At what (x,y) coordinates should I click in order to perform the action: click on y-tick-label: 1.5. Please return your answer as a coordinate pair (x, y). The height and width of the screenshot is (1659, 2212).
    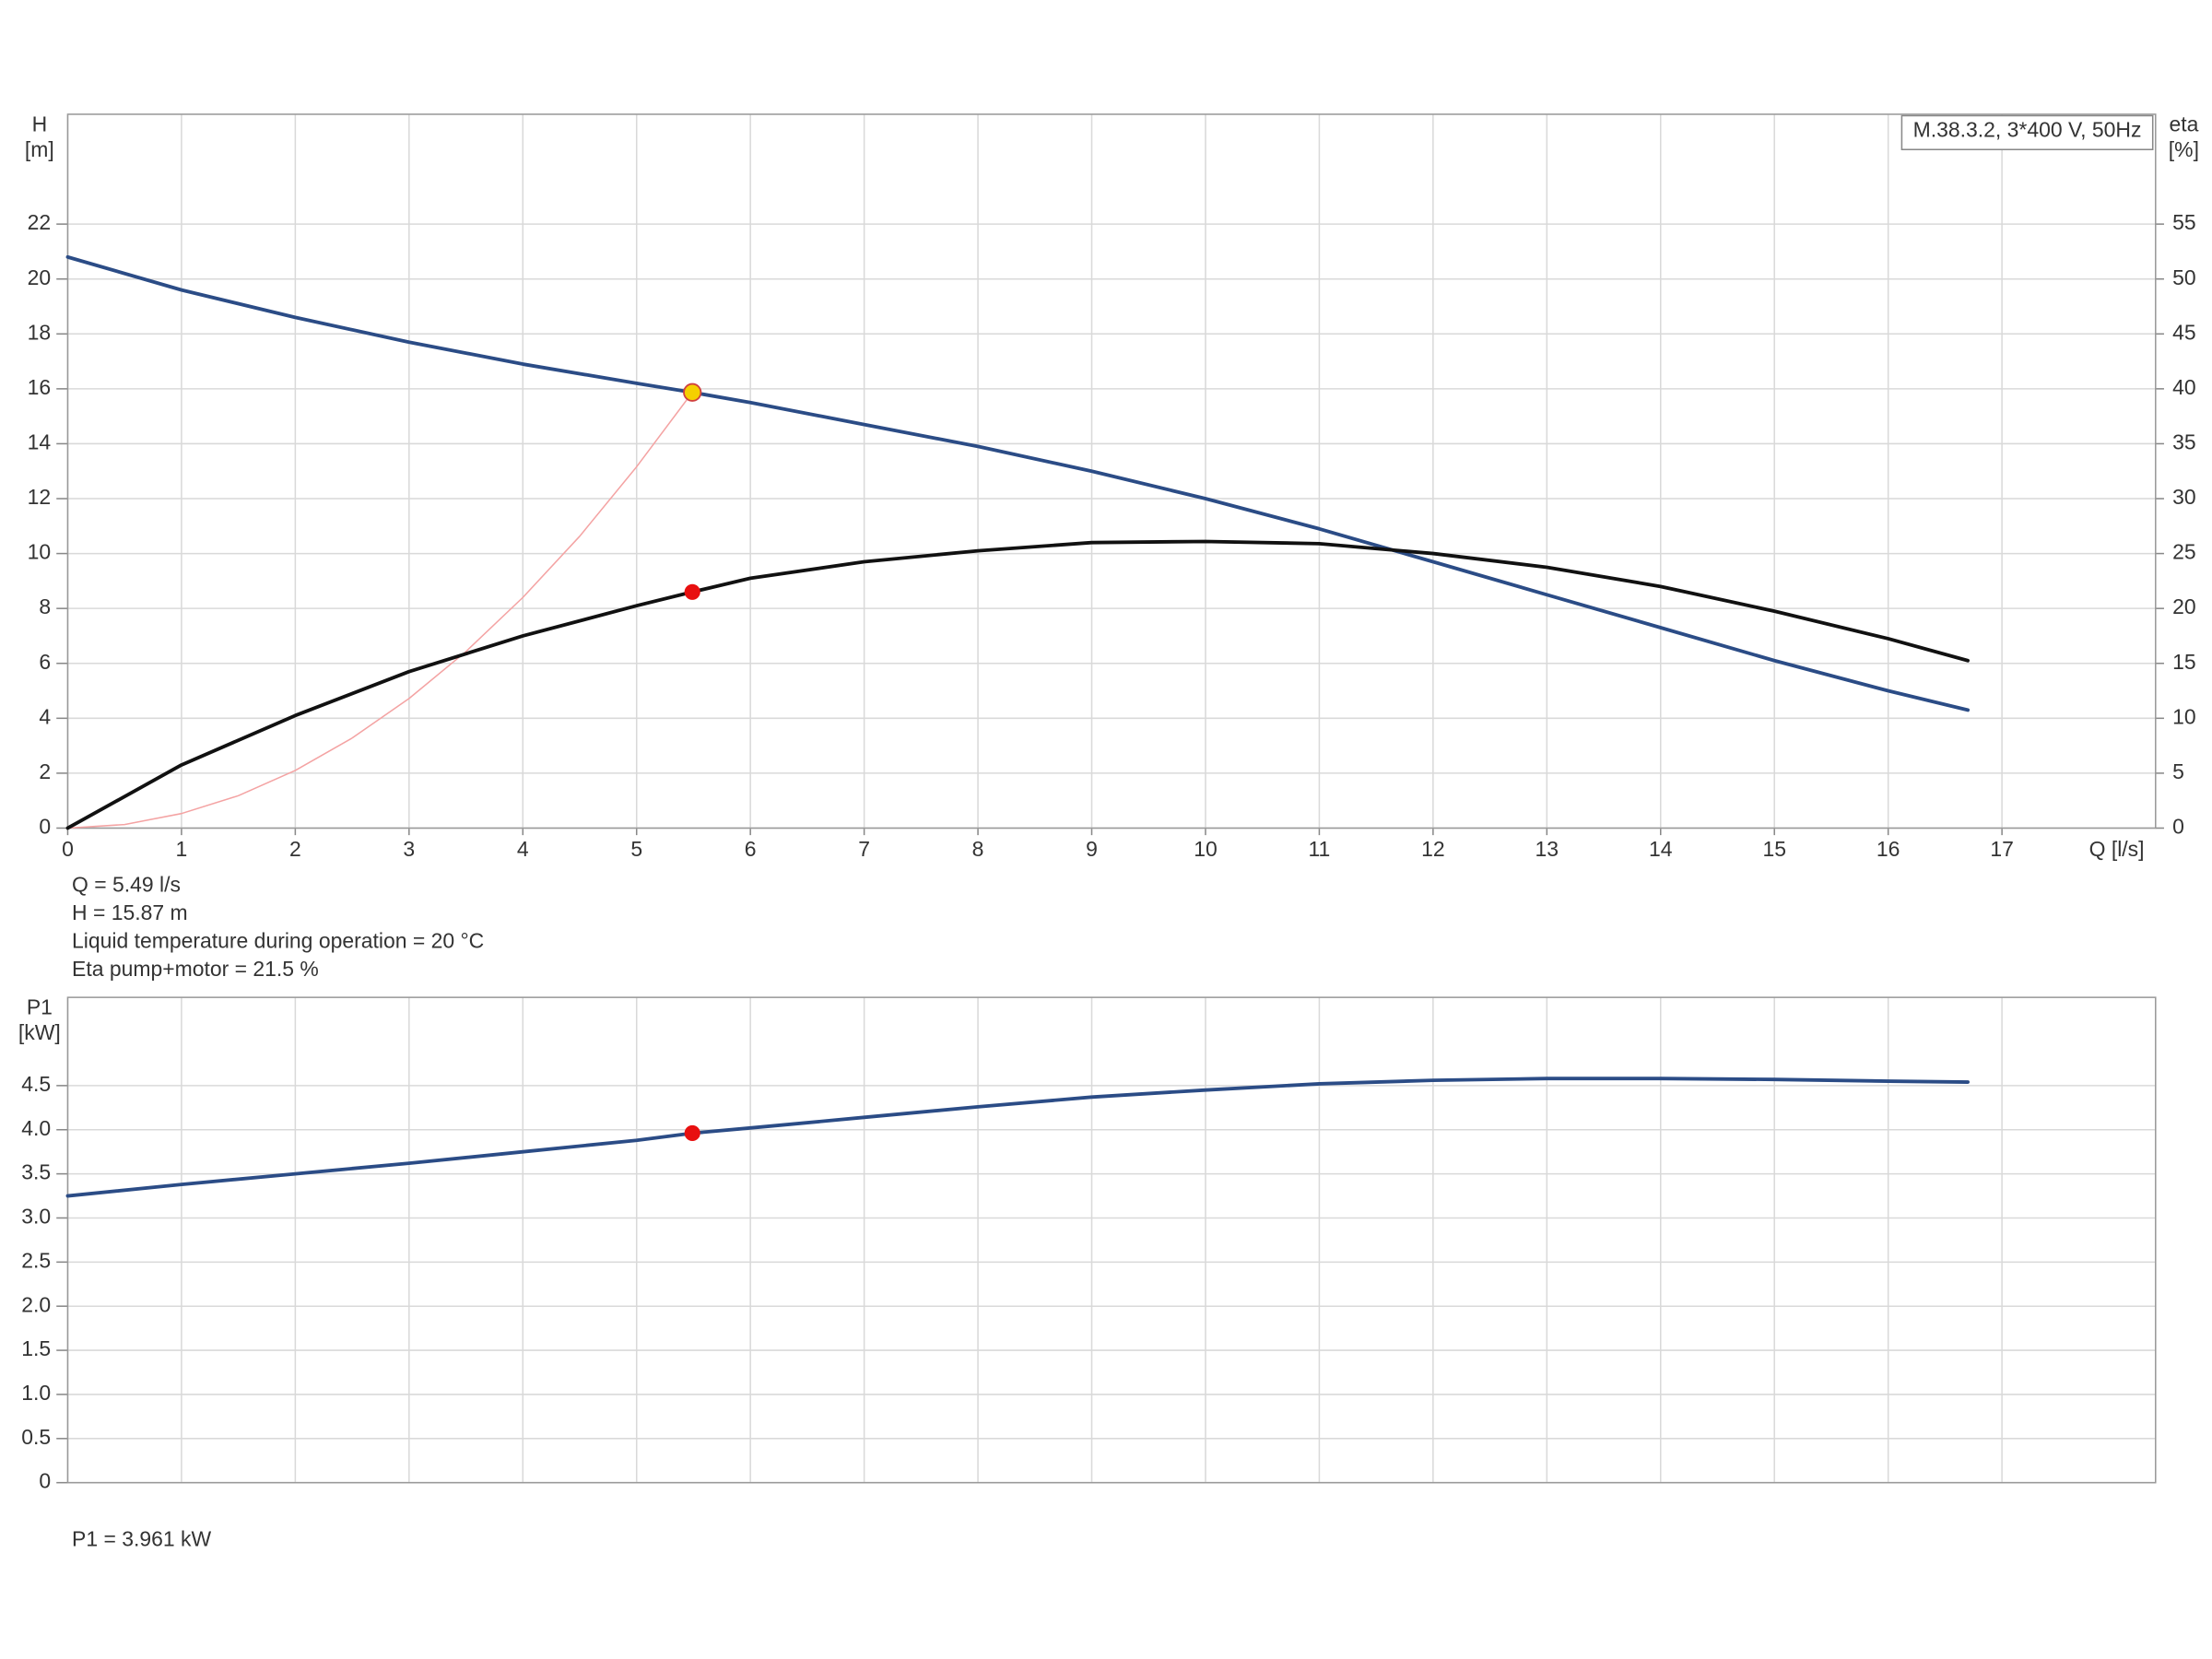
    Looking at the image, I should click on (36, 1348).